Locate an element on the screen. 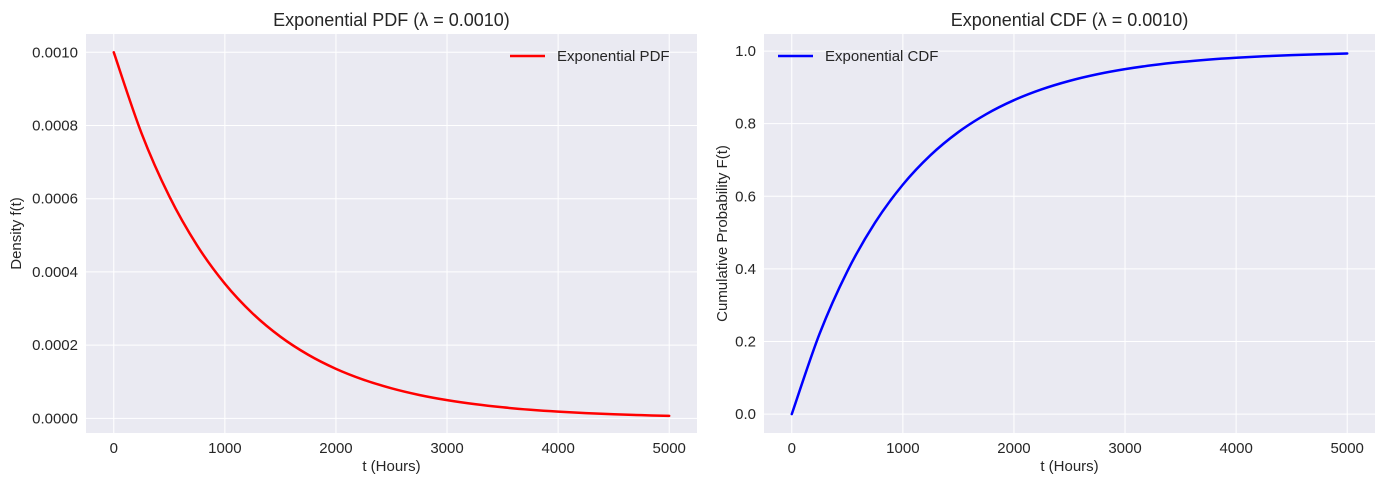 Image resolution: width=1384 pixels, height=489 pixels. chart-title: Exponential CDF (λ = 0.0010) is located at coordinates (1070, 20).